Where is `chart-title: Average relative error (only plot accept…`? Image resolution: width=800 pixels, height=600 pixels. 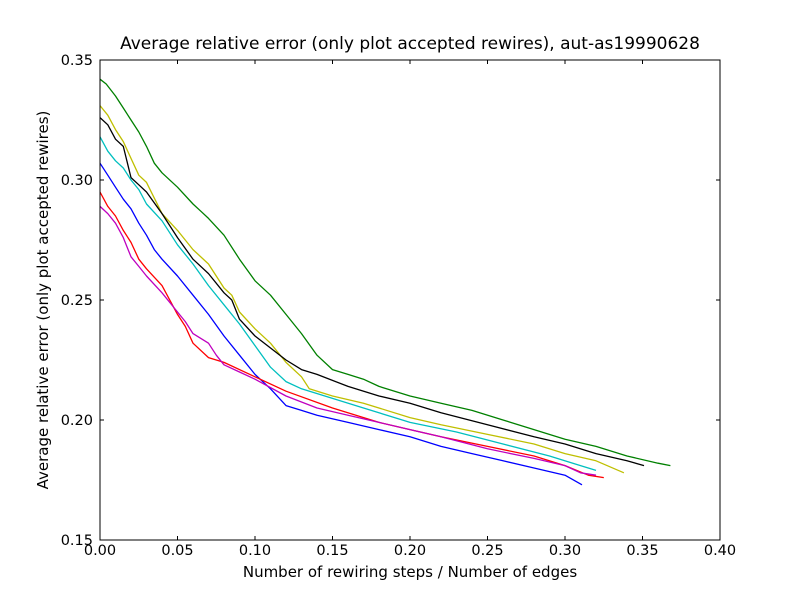
chart-title: Average relative error (only plot accept… is located at coordinates (410, 44).